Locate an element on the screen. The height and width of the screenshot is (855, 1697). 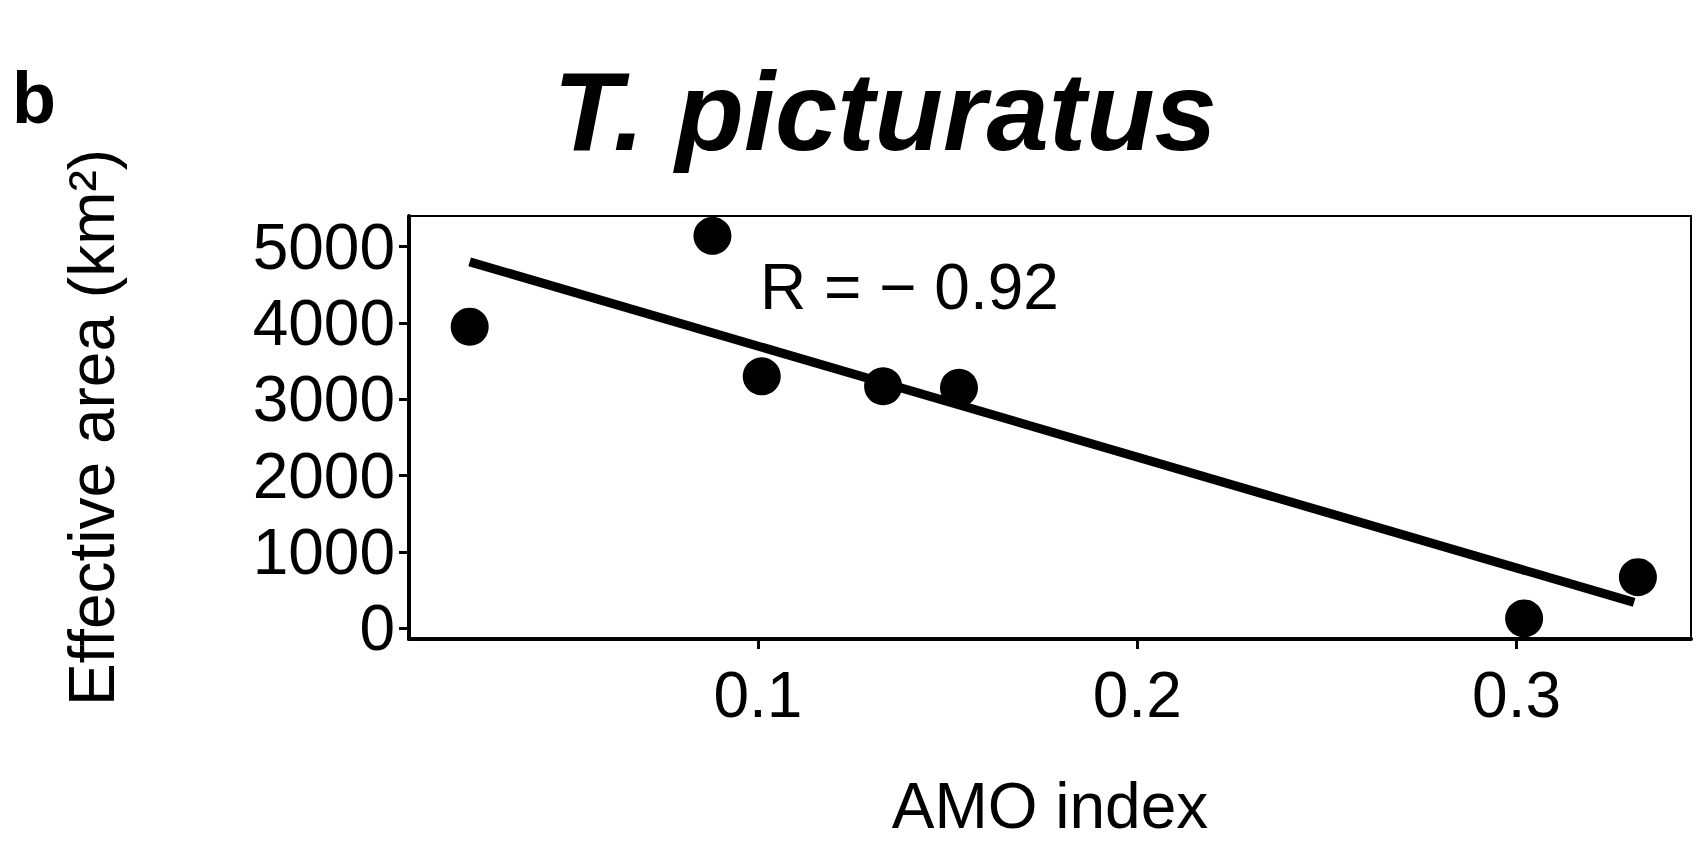
y-tick-label: 1000 is located at coordinates (323, 551).